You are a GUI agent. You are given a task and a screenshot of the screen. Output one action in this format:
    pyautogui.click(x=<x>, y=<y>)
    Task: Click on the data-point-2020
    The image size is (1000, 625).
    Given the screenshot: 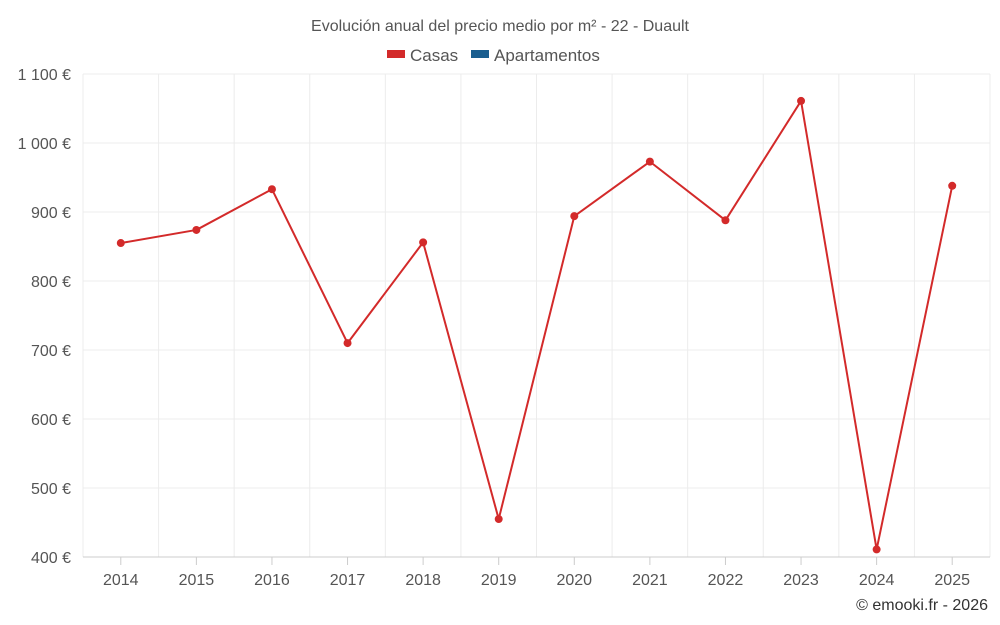 What is the action you would take?
    pyautogui.click(x=574, y=216)
    